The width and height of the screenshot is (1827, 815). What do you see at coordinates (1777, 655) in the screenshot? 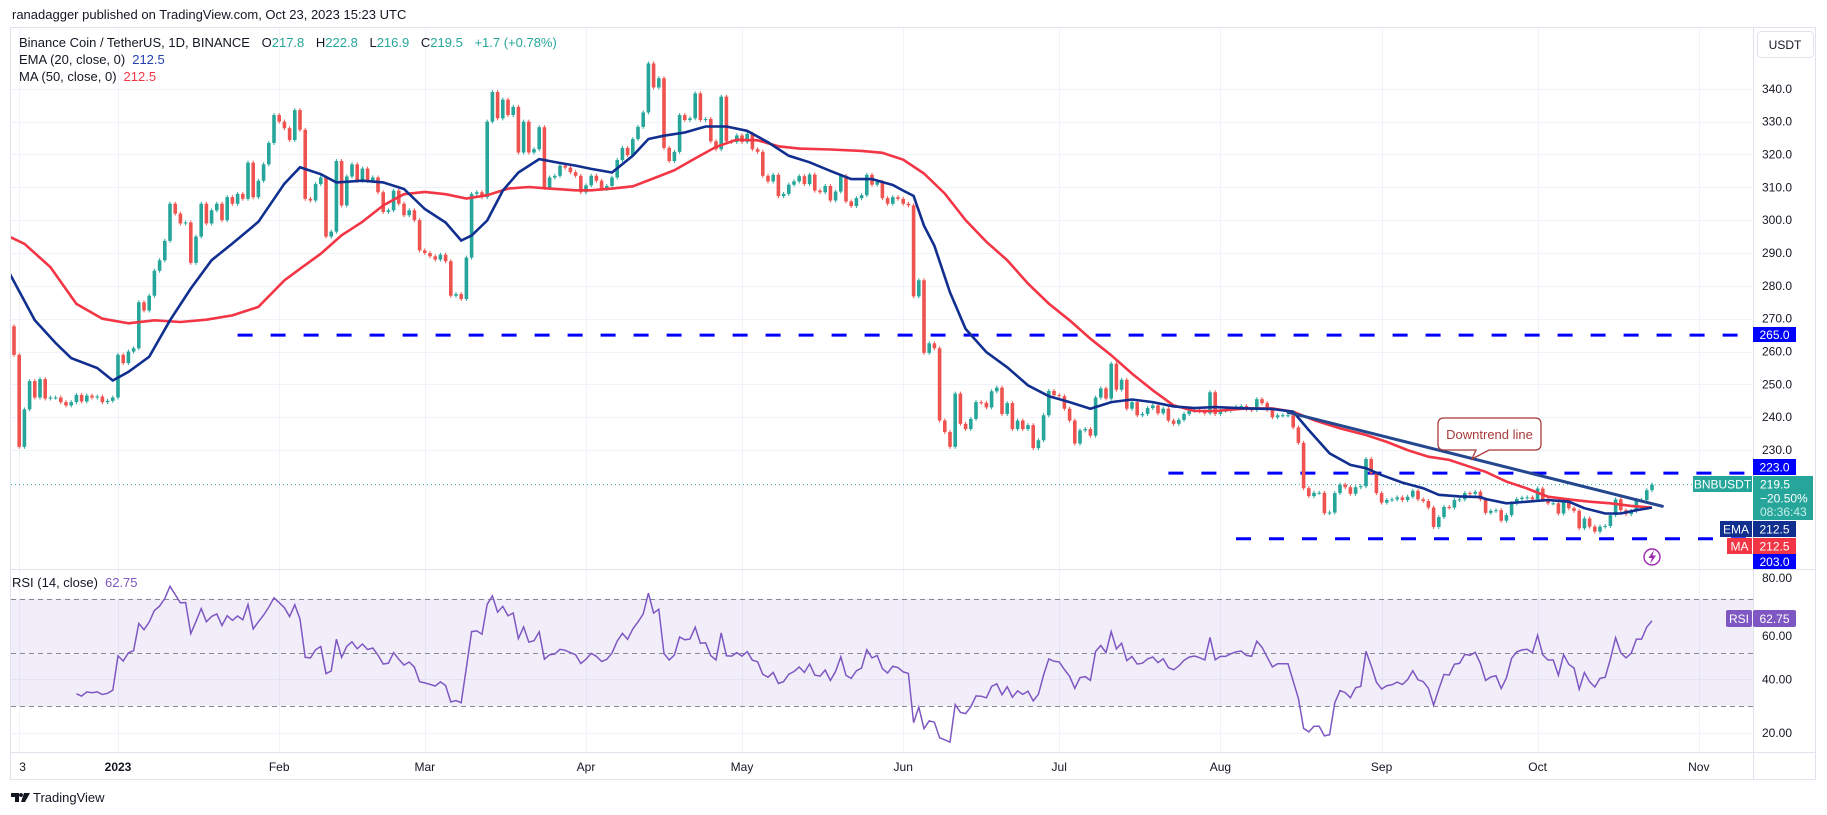
I see `rsi-axis: 80.00 60.00 40.00 20.00` at bounding box center [1777, 655].